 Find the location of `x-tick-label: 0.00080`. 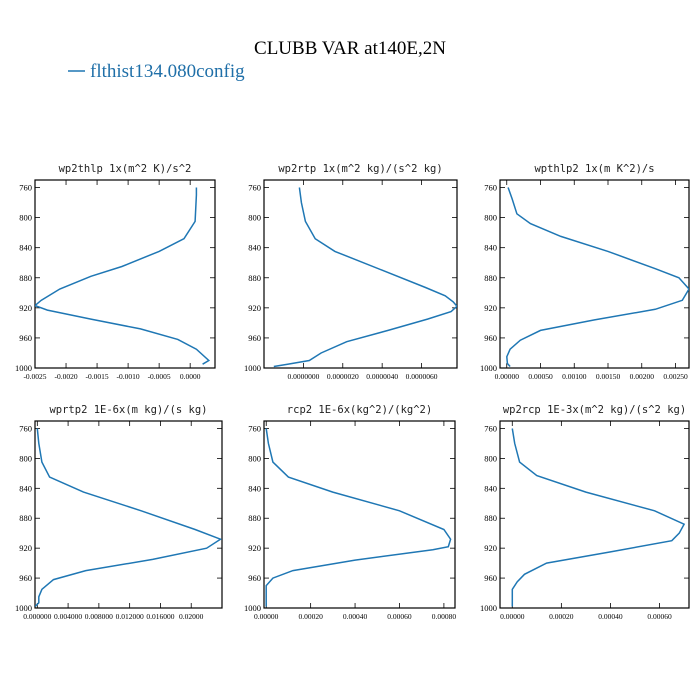

x-tick-label: 0.00080 is located at coordinates (444, 616).